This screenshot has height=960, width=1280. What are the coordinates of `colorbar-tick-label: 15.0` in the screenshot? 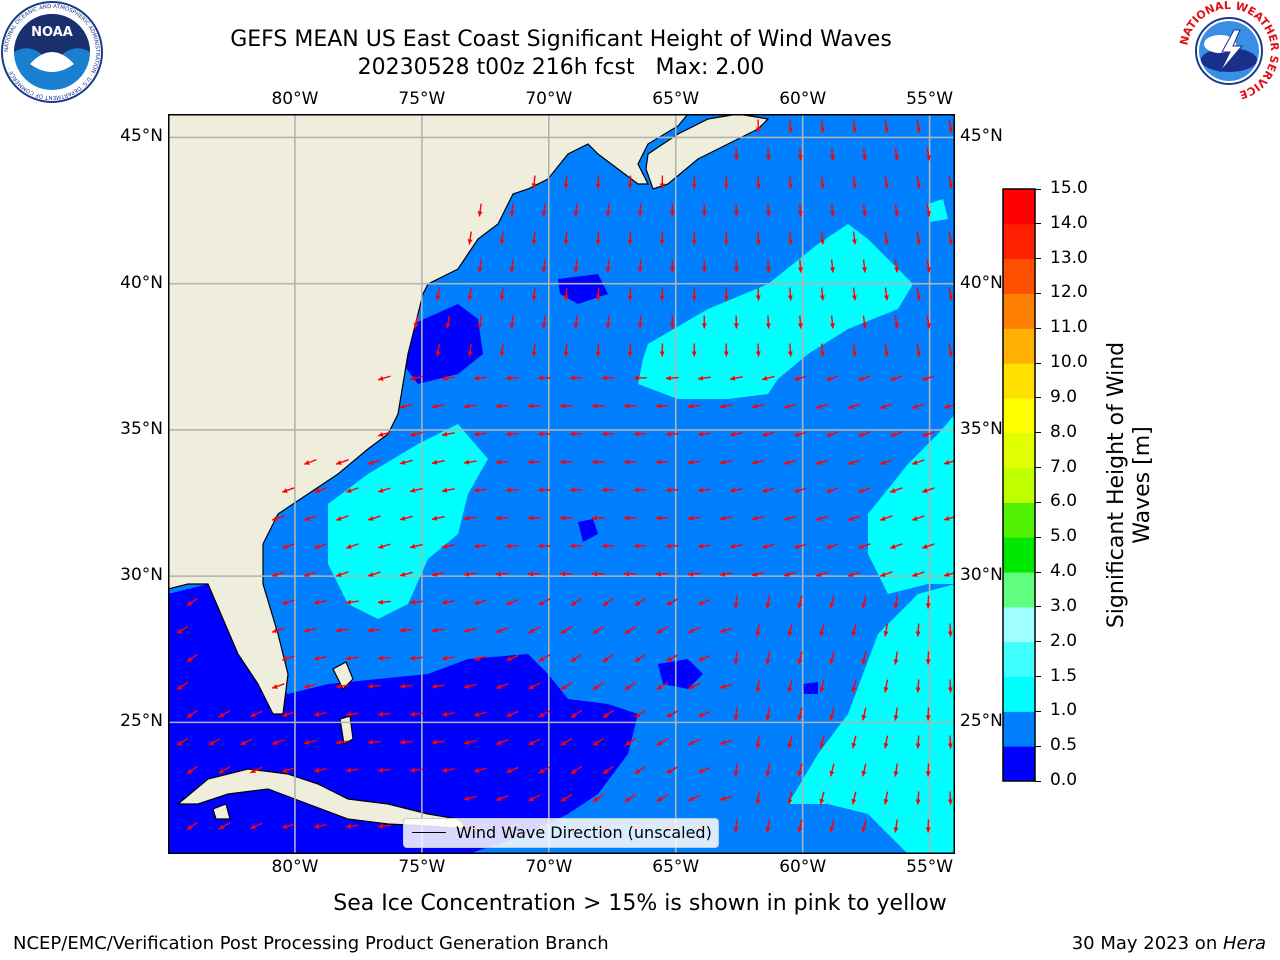 It's located at (1069, 188).